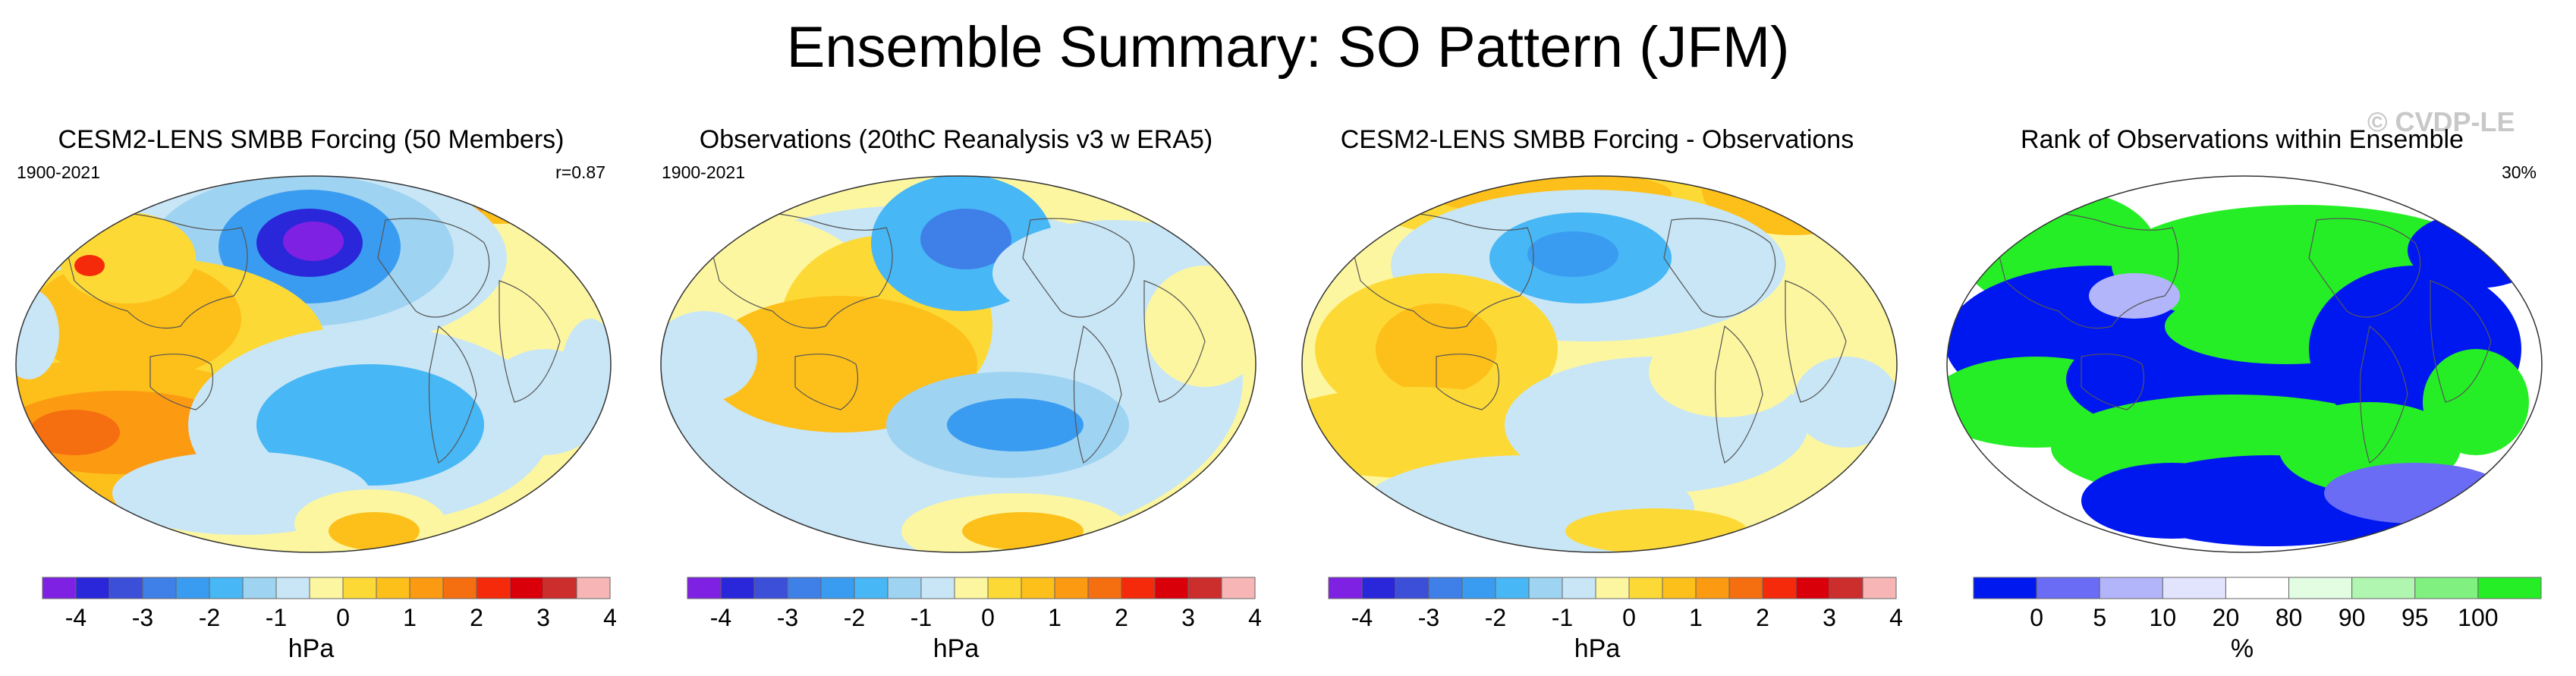  I want to click on colorbar-tick-label: 20, so click(2226, 617).